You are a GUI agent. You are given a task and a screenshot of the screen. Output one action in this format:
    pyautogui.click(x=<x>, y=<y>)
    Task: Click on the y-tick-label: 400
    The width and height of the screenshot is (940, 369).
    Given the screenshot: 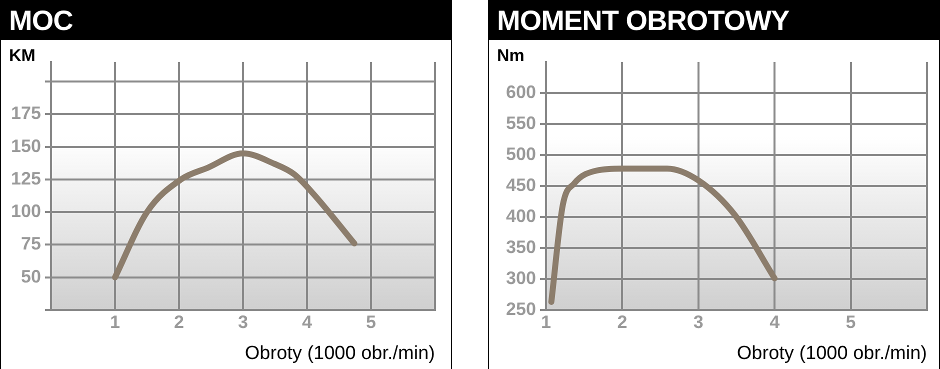 What is the action you would take?
    pyautogui.click(x=521, y=216)
    